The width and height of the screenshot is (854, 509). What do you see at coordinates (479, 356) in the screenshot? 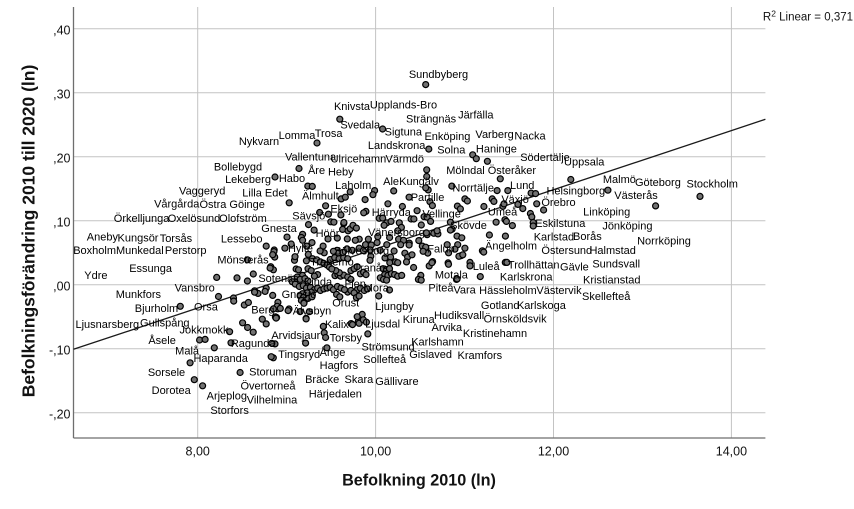
I see `svg-text: Kramfors` at bounding box center [479, 356].